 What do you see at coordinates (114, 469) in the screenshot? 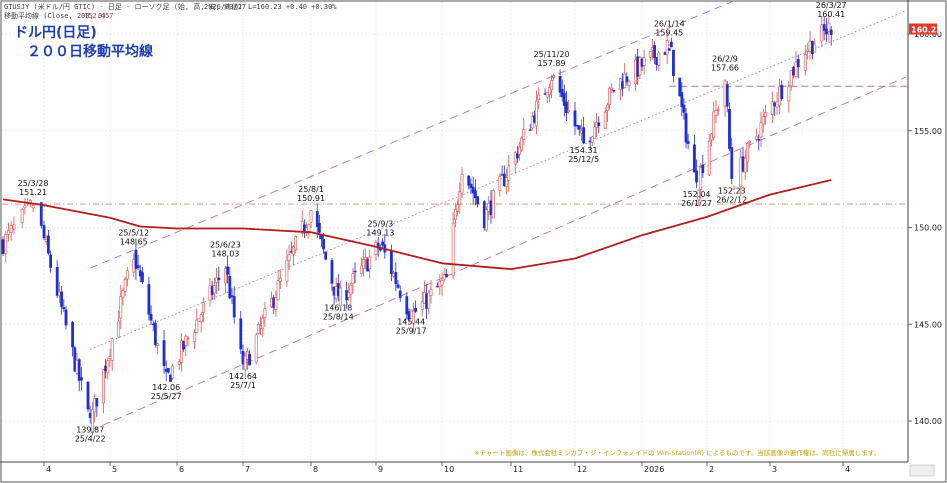
I see `x-tick-label: 5` at bounding box center [114, 469].